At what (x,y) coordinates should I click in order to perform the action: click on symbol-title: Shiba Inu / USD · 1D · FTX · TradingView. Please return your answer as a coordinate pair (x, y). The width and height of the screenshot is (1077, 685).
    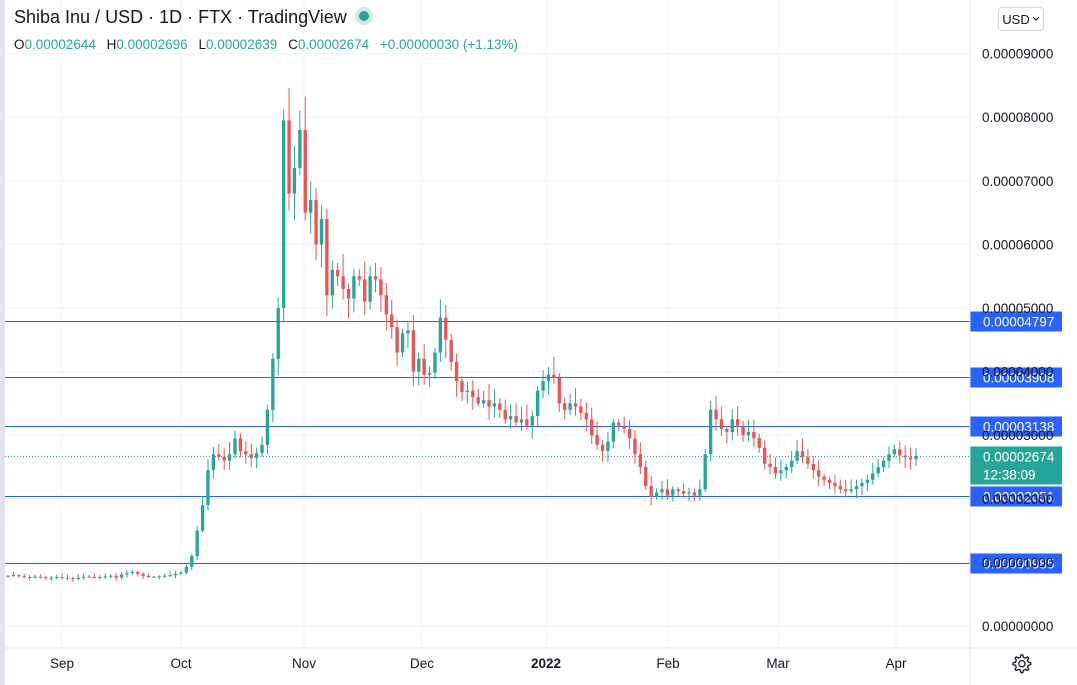
    Looking at the image, I should click on (180, 17).